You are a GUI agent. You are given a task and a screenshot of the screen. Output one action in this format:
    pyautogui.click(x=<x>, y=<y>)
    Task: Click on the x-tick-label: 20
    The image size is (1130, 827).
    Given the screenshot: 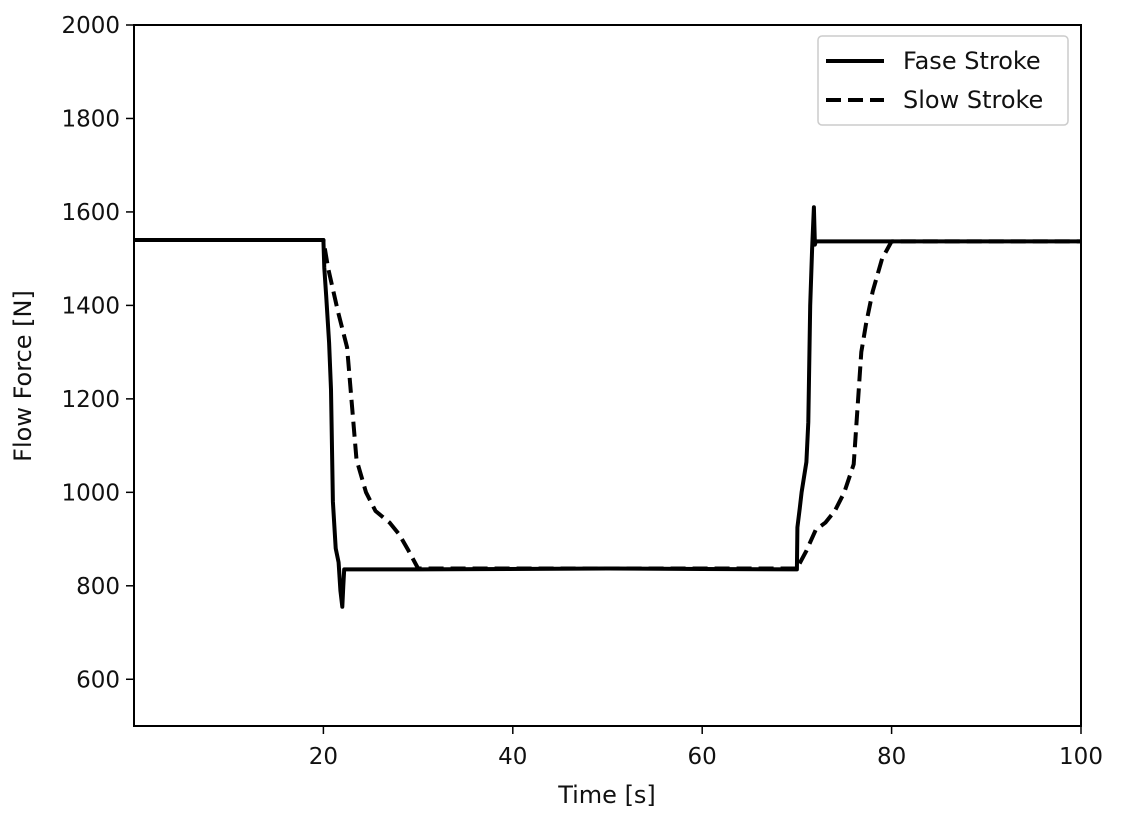 What is the action you would take?
    pyautogui.click(x=323, y=757)
    